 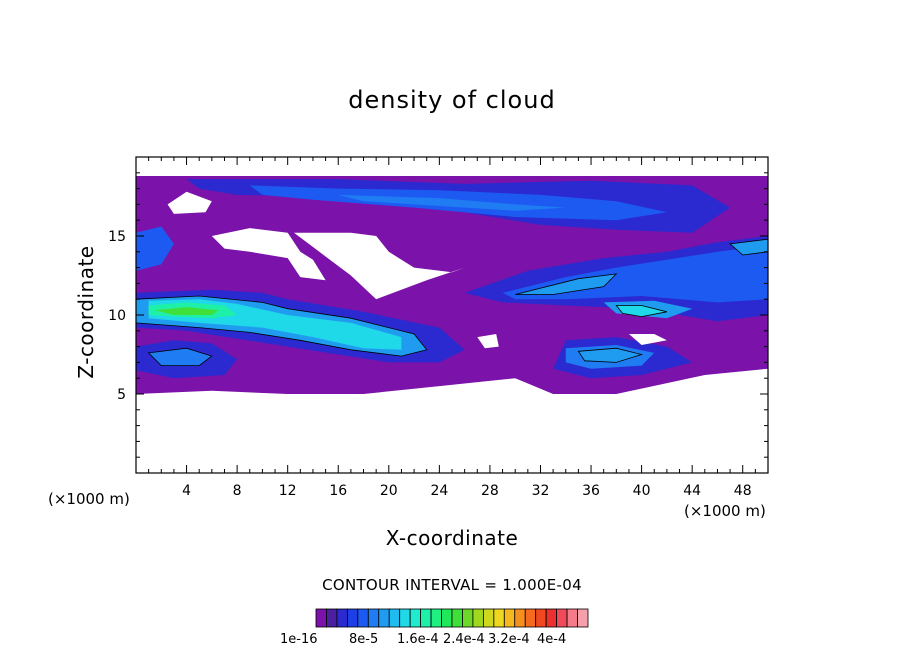 I want to click on colorbar-label: 4e-4, so click(x=552, y=639).